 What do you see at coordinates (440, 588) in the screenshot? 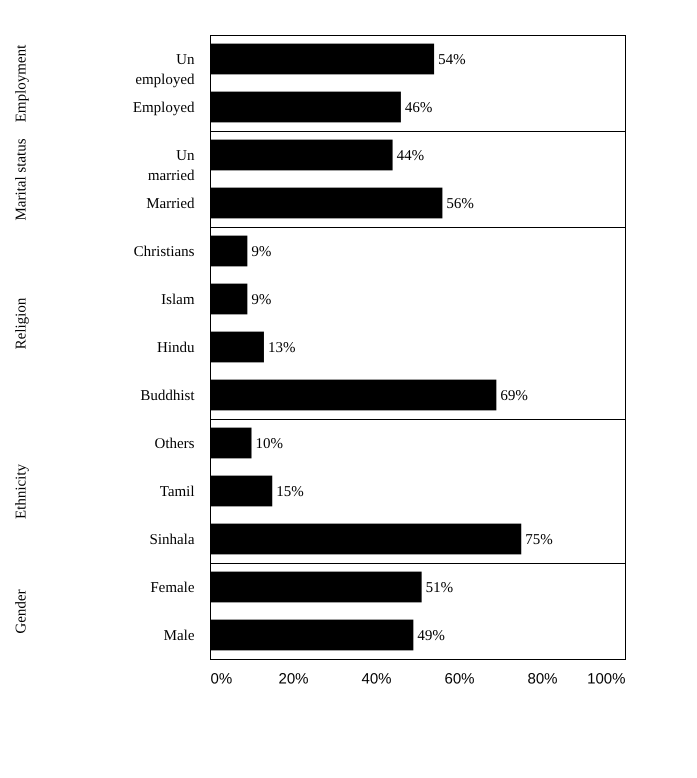
I see `data-label: 51%` at bounding box center [440, 588].